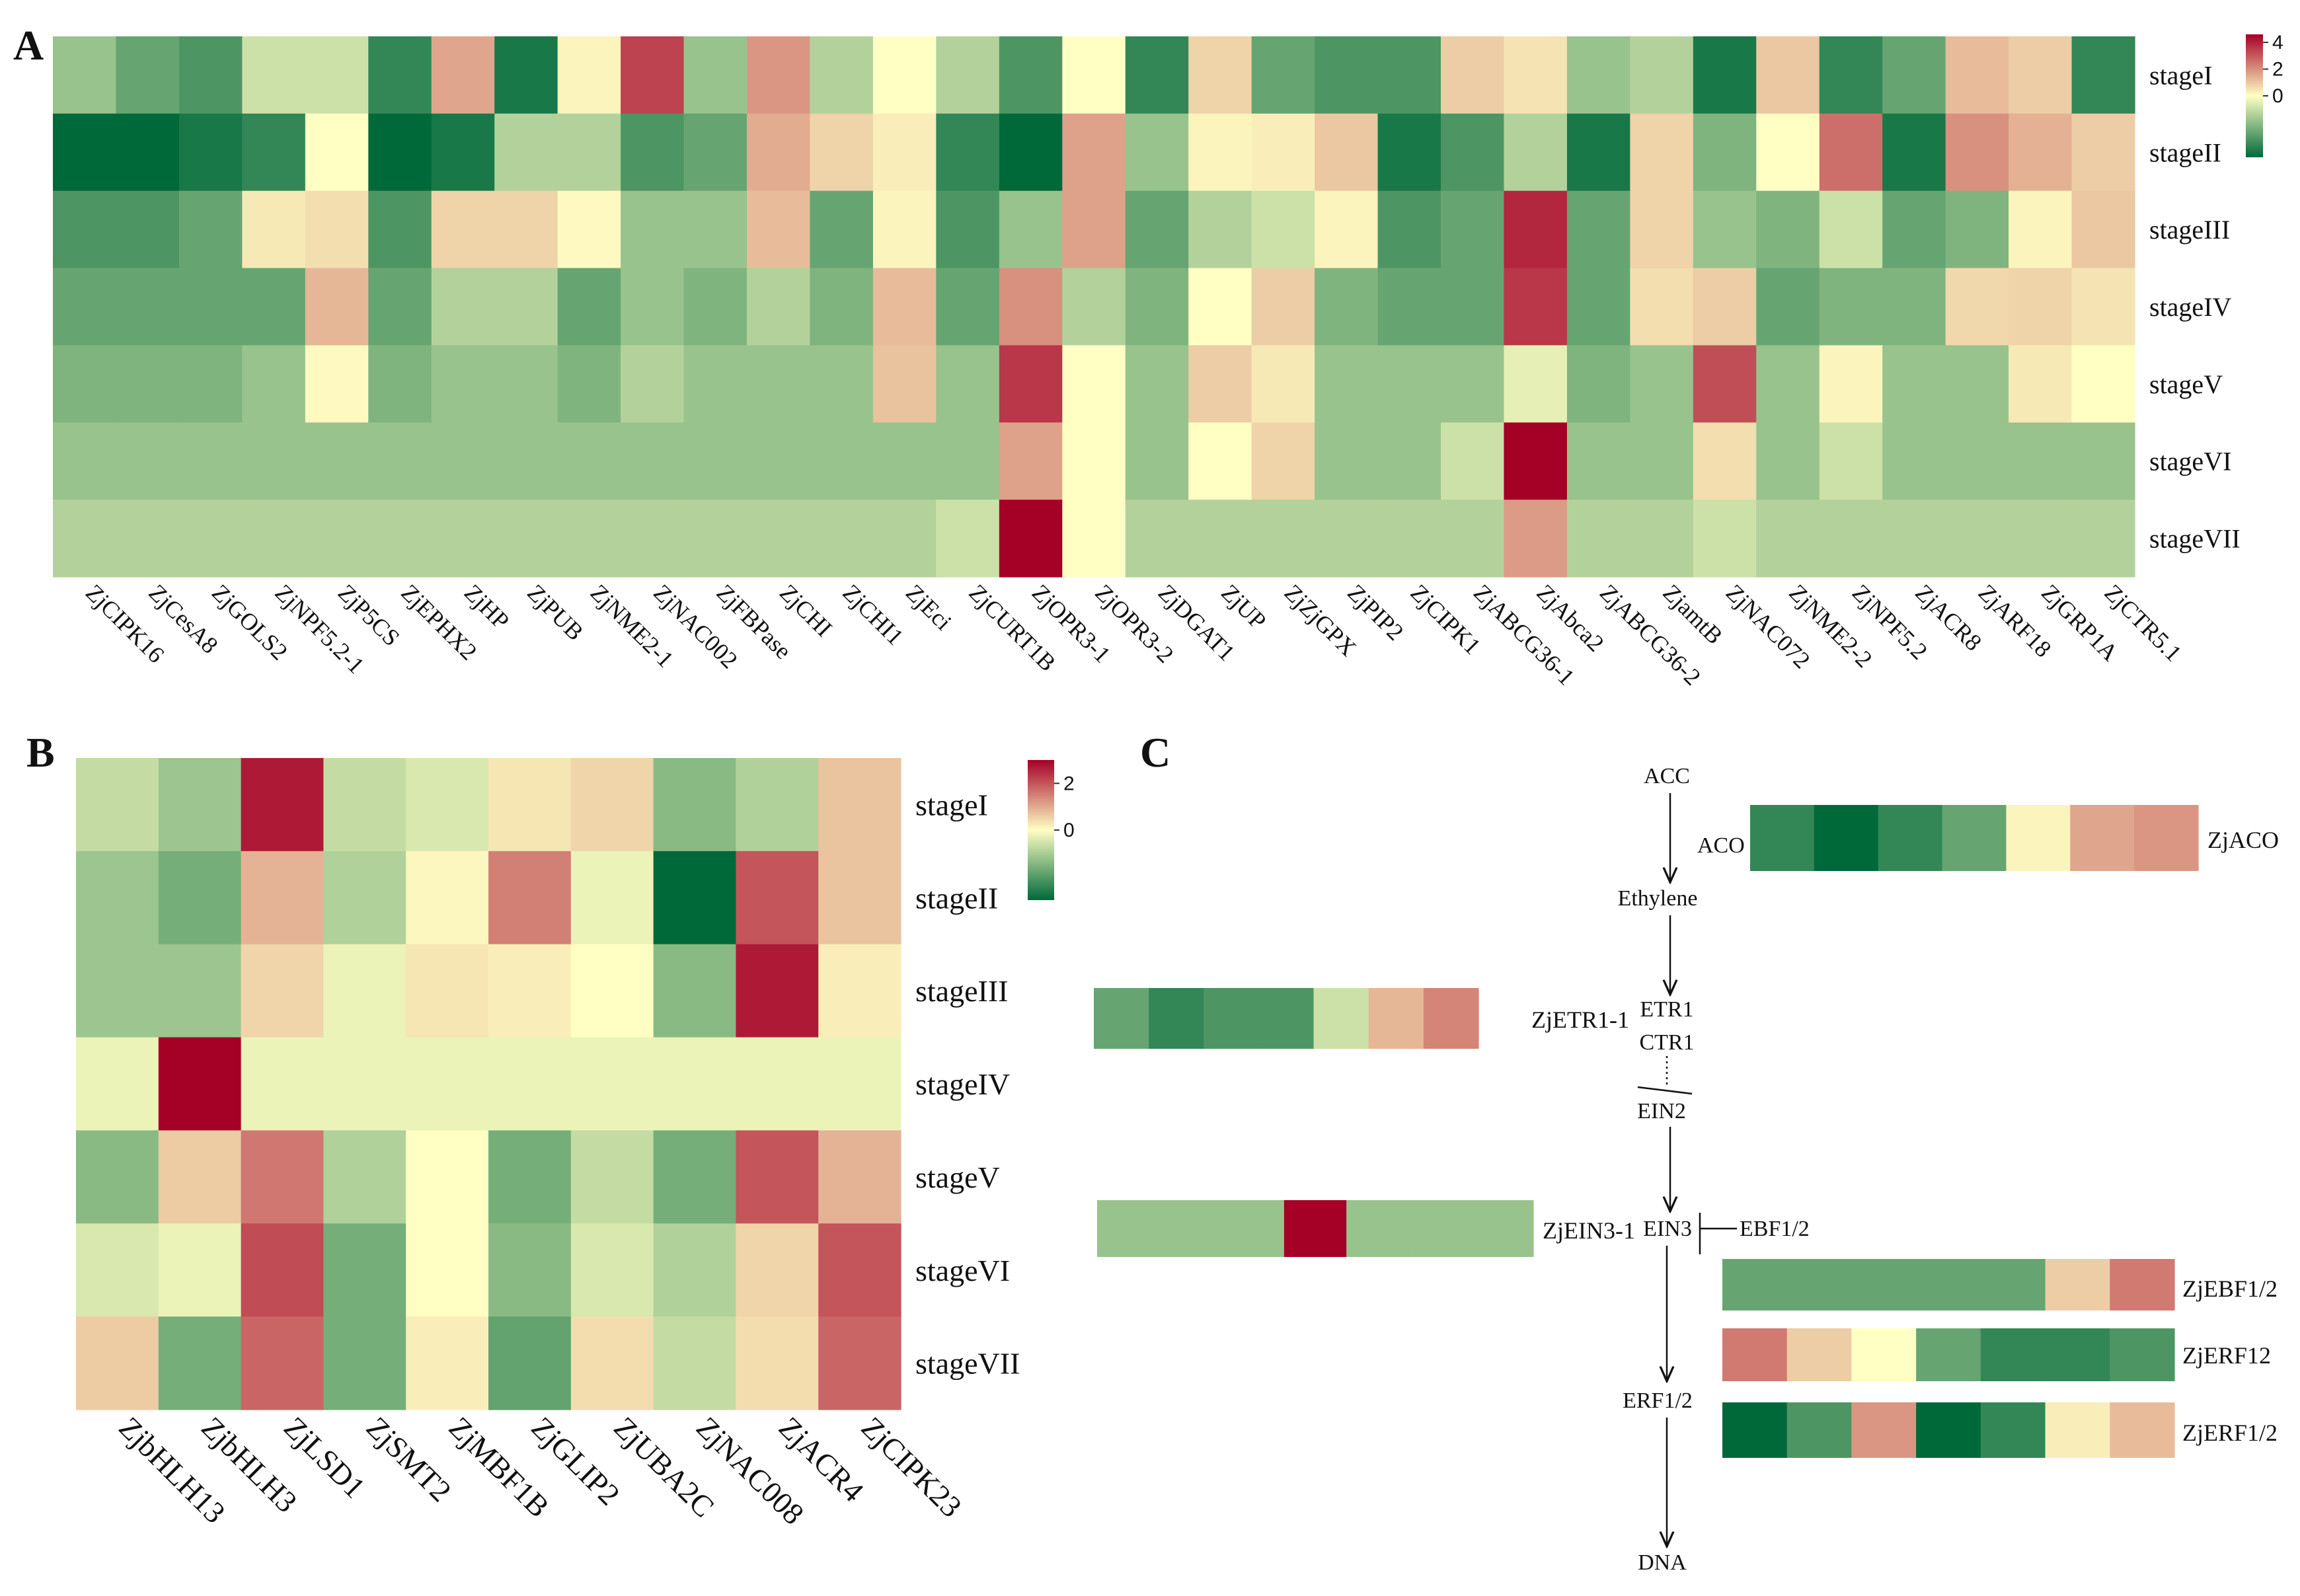 This screenshot has width=2300, height=1596. What do you see at coordinates (85, 152) in the screenshot?
I see `cell-ZjCIPK16-stageII` at bounding box center [85, 152].